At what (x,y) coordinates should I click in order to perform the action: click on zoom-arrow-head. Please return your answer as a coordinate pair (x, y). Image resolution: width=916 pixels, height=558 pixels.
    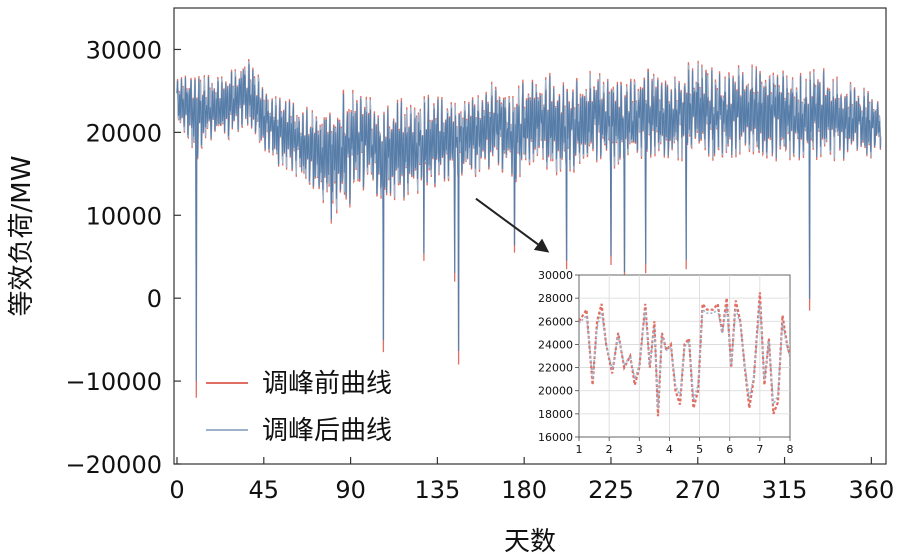
    Looking at the image, I should click on (541, 245).